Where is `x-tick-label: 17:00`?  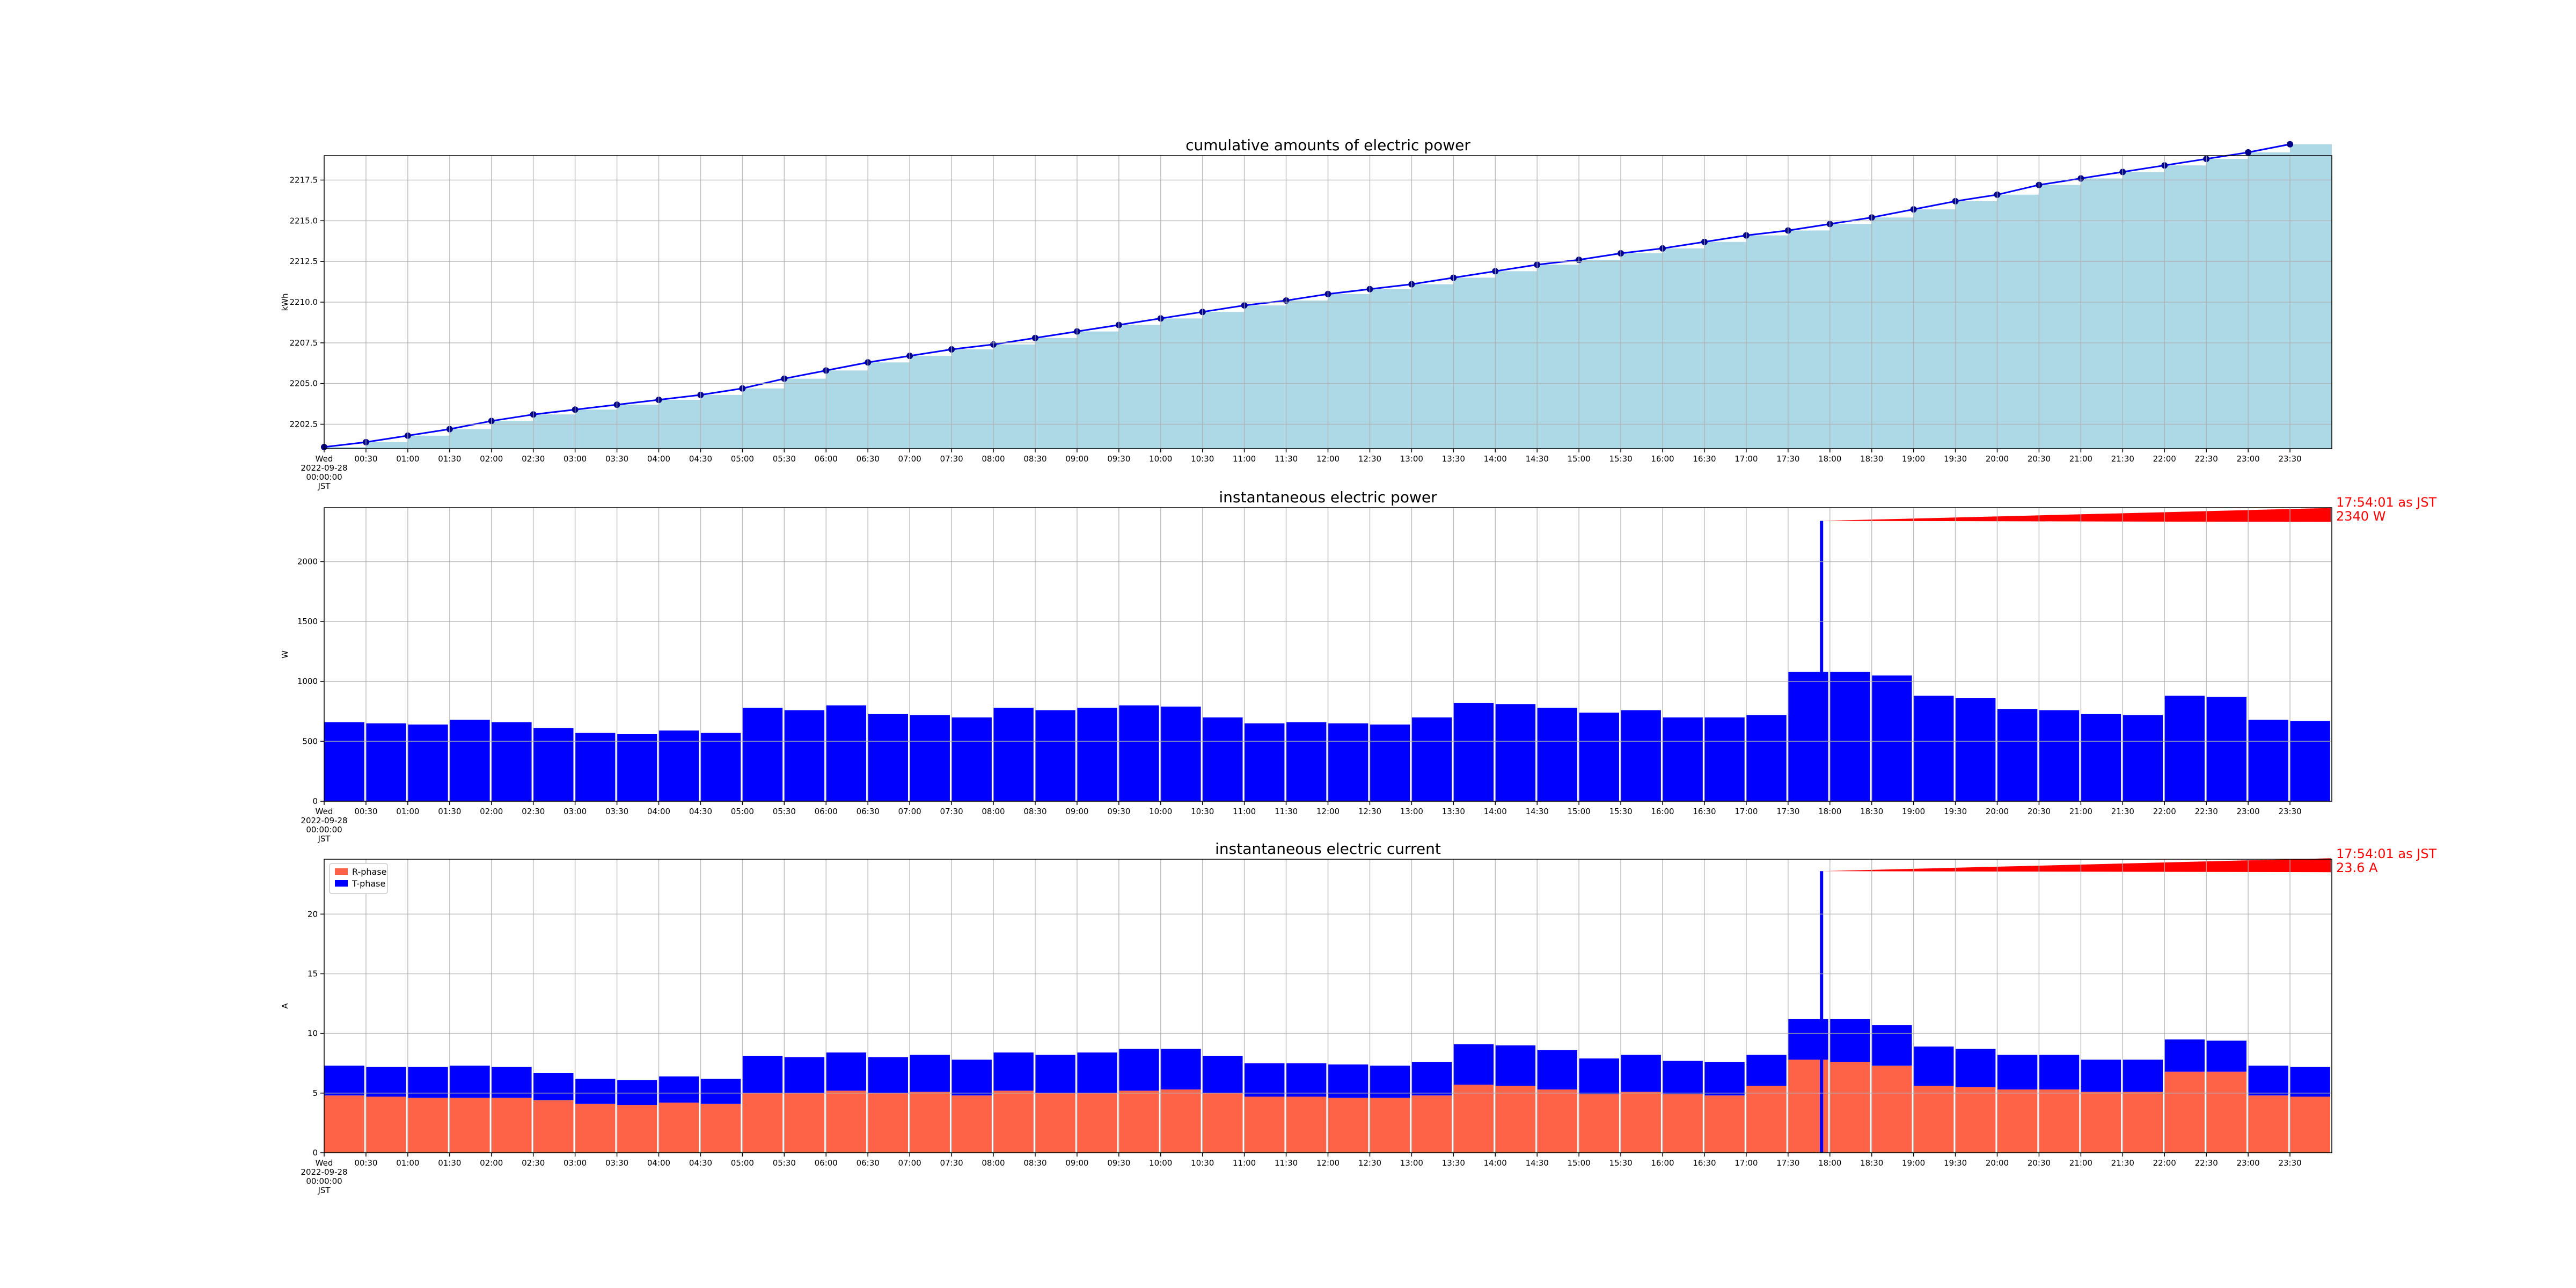
x-tick-label: 17:00 is located at coordinates (1746, 1163).